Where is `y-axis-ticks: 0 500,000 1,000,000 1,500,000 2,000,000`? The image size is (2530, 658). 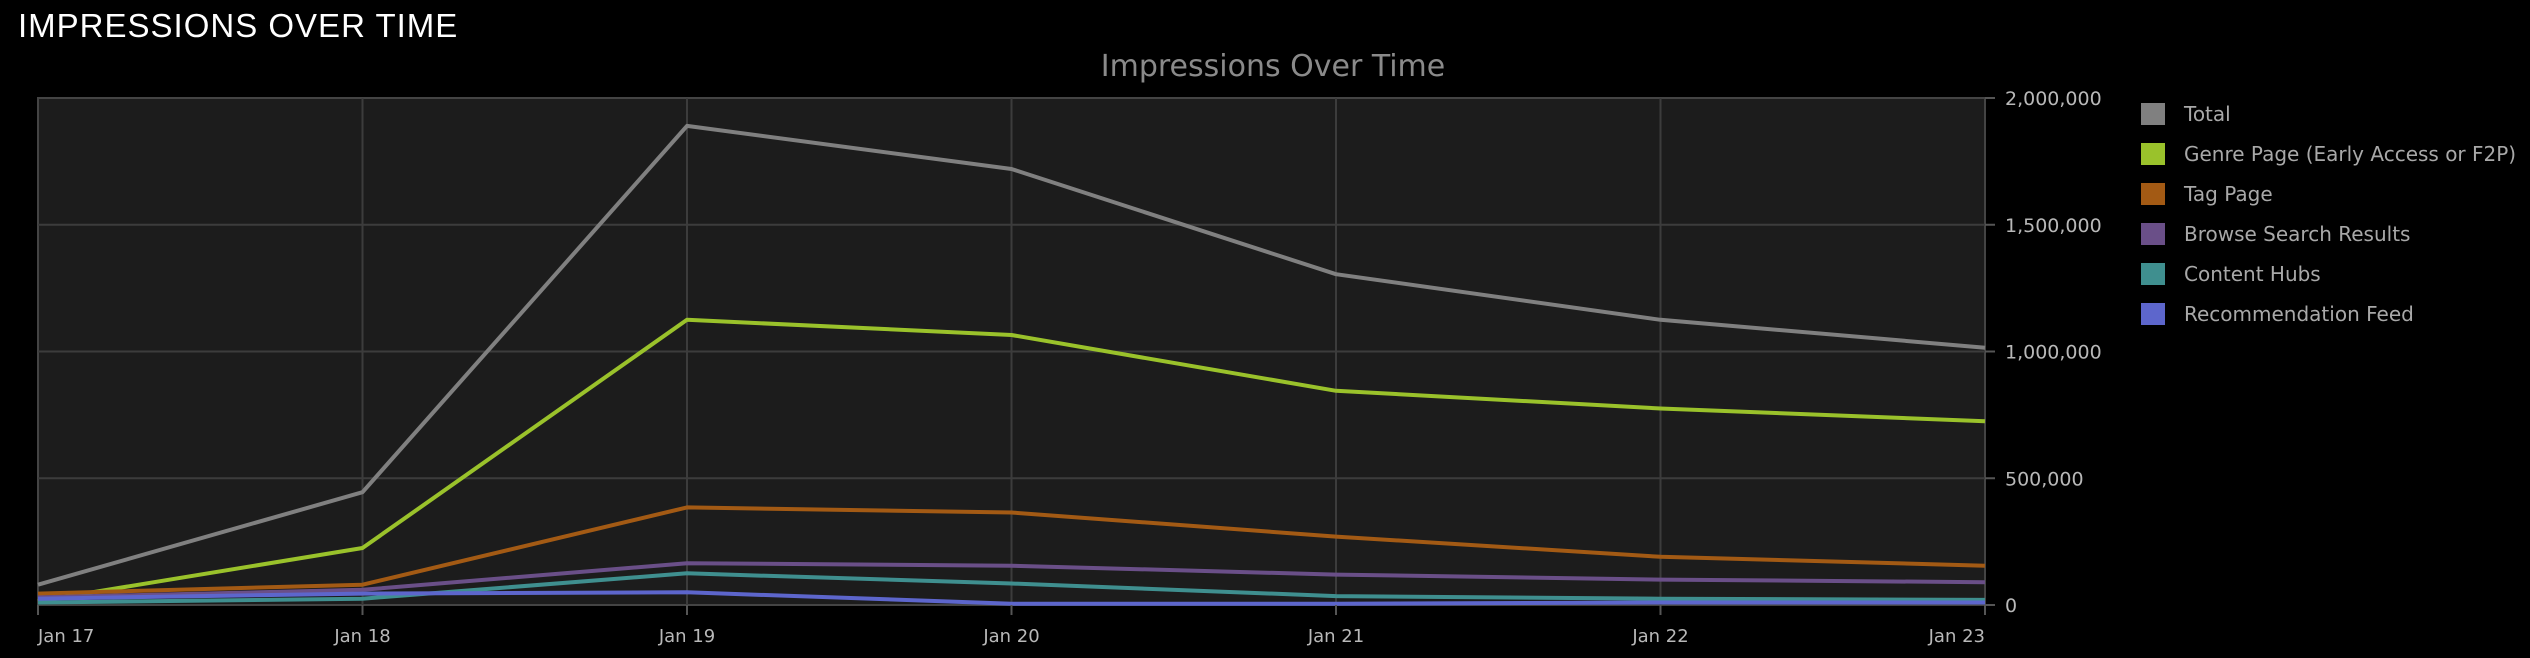 y-axis-ticks: 0 500,000 1,000,000 1,500,000 2,000,000 is located at coordinates (2043, 352).